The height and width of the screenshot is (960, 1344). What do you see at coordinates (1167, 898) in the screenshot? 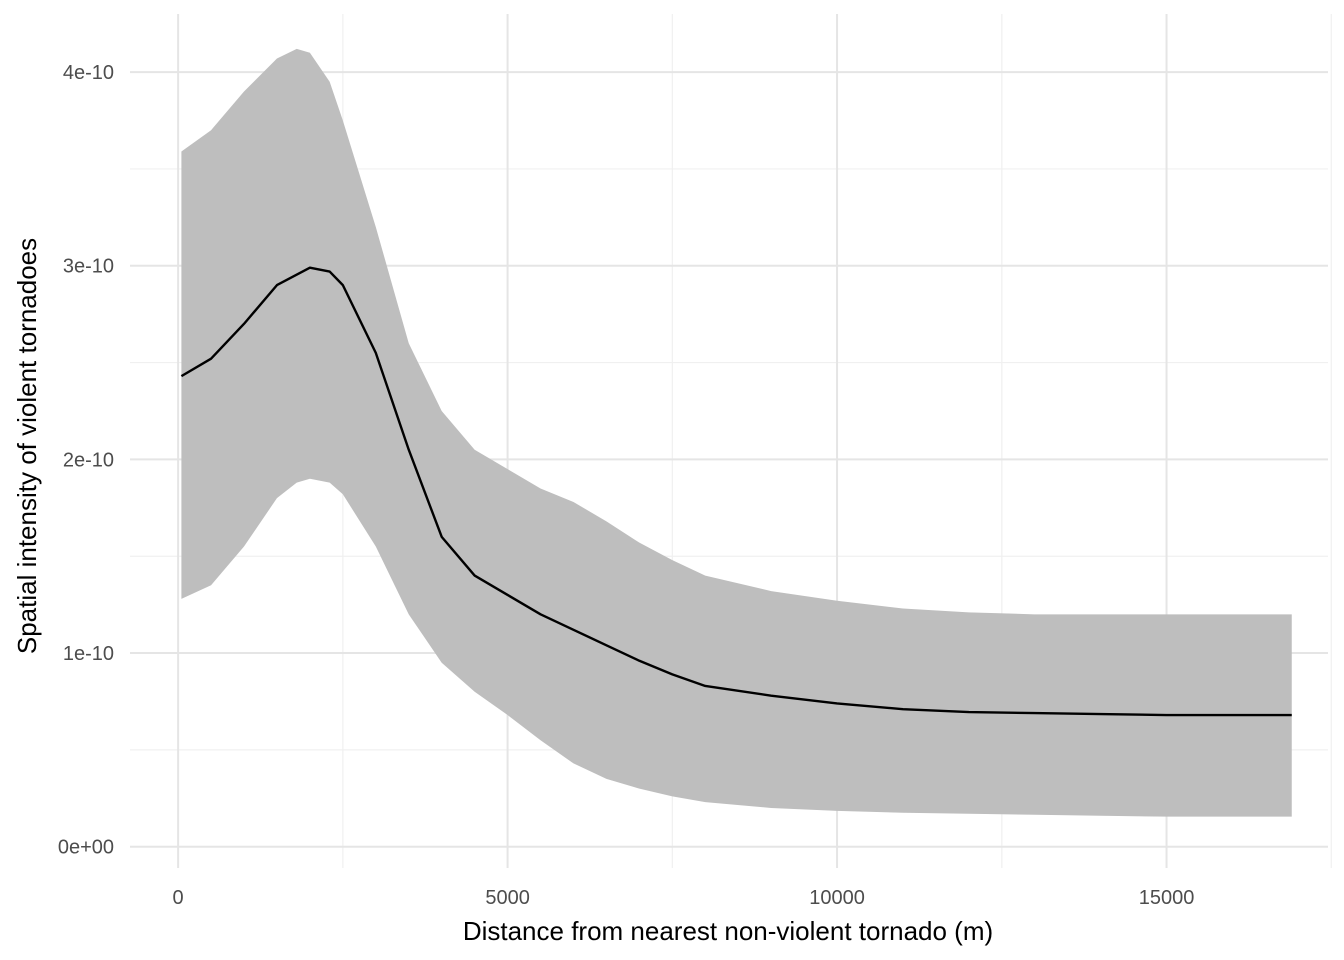
I see `x-tick-label: 15000` at bounding box center [1167, 898].